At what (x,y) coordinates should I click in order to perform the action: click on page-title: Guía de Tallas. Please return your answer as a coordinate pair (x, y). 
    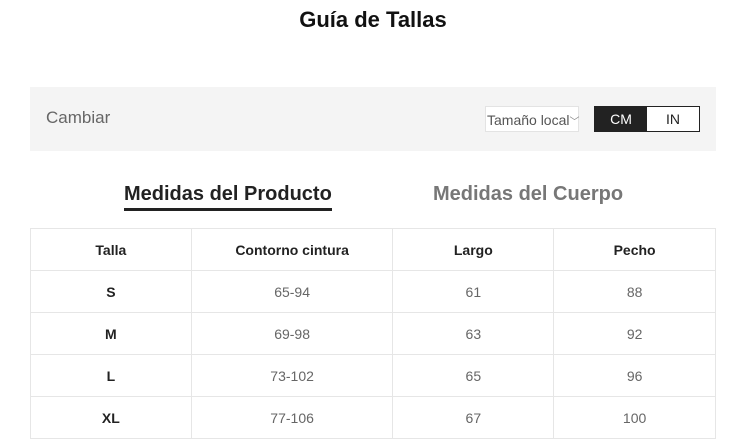
    Looking at the image, I should click on (373, 19).